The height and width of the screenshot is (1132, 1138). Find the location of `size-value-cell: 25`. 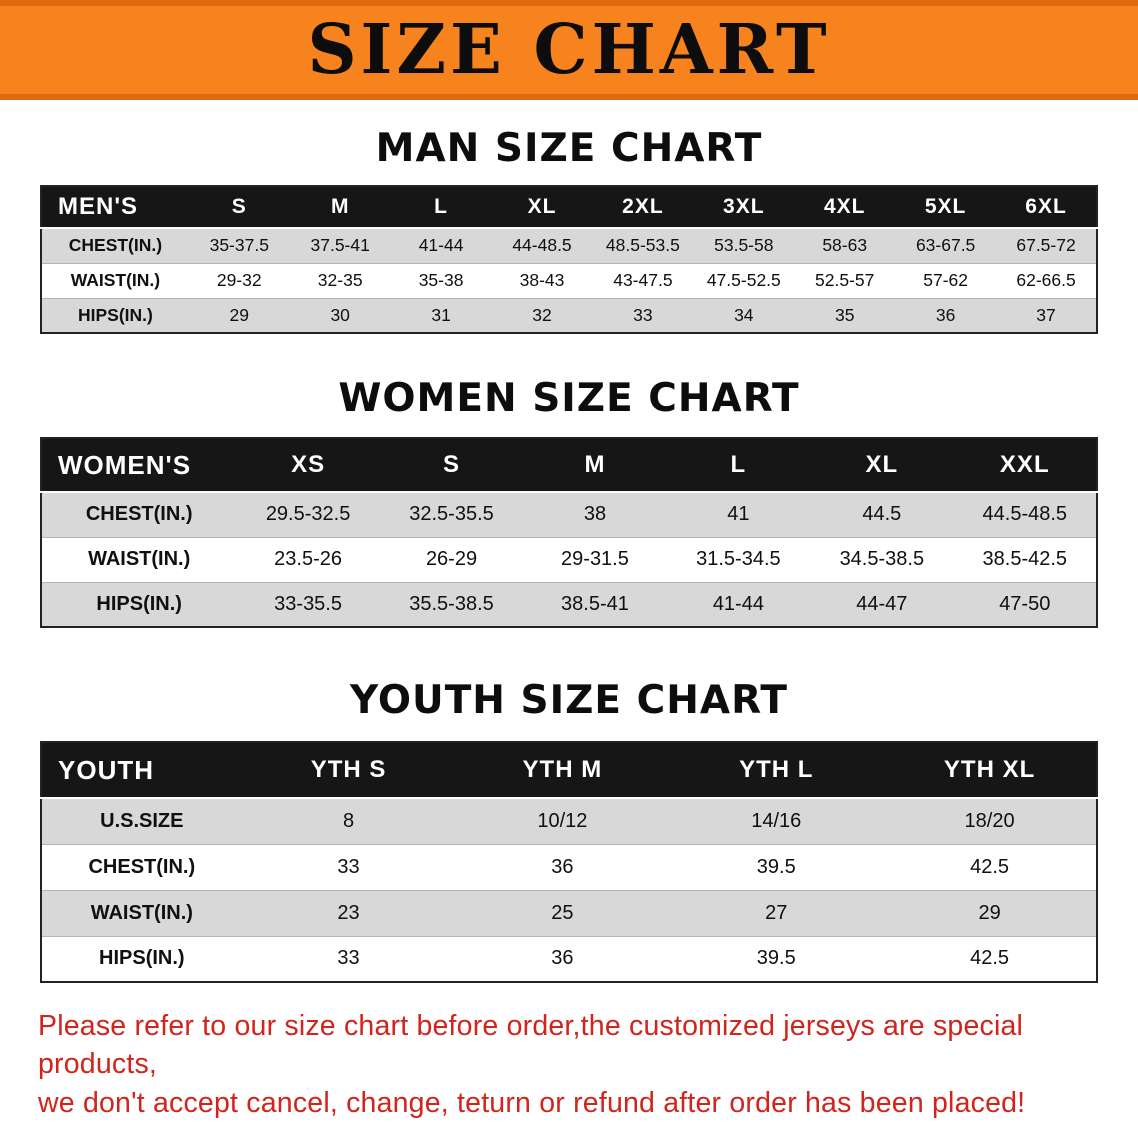

size-value-cell: 25 is located at coordinates (562, 912).